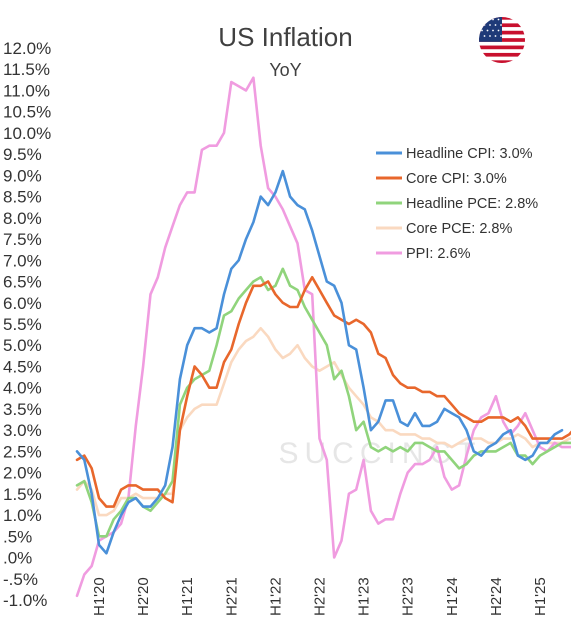 This screenshot has width=571, height=632. I want to click on y-tick-label: -.5%, so click(20, 579).